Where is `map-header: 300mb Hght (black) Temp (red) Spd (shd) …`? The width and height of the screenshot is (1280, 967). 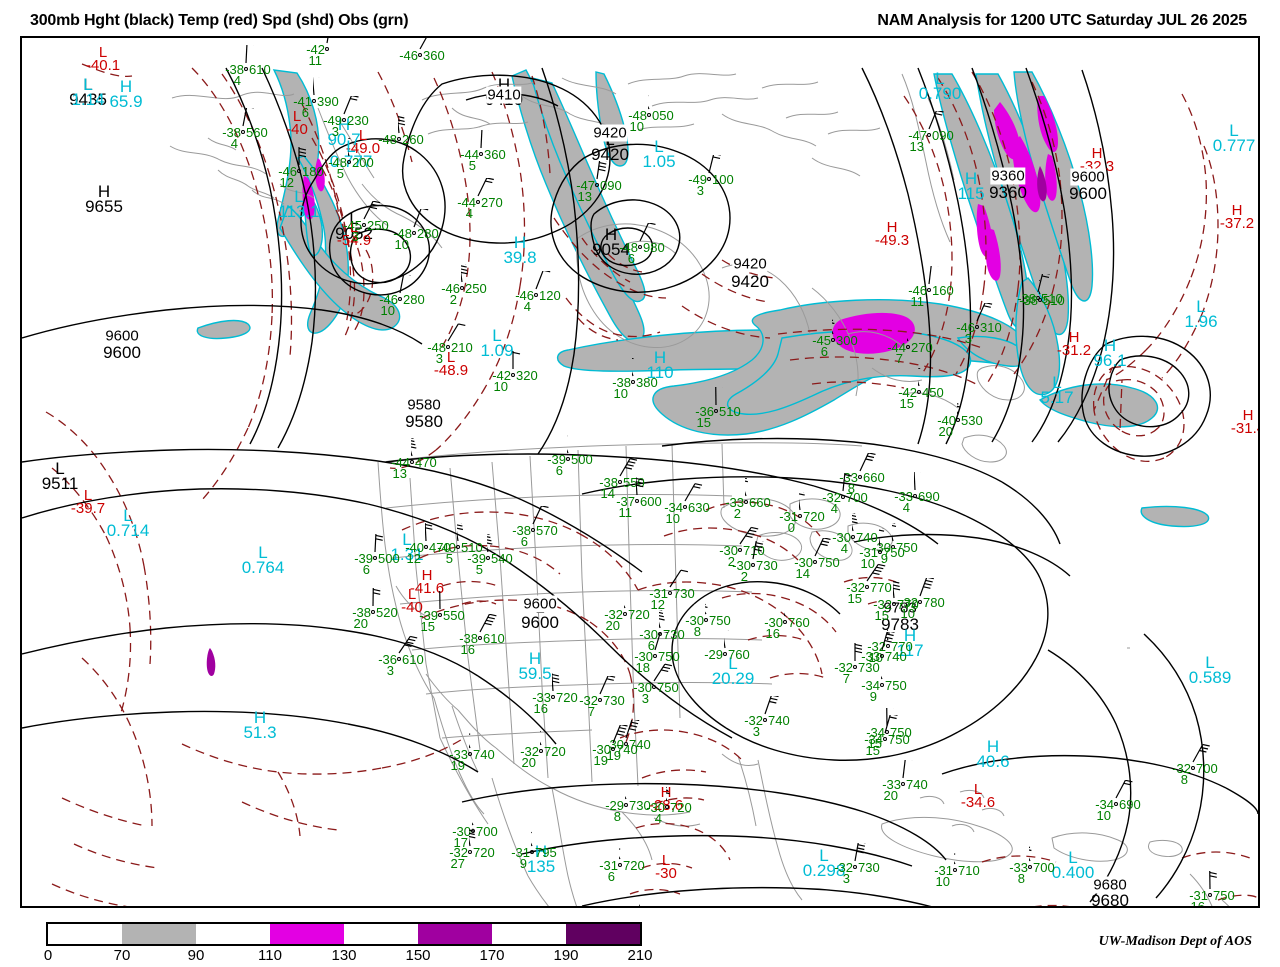
map-header: 300mb Hght (black) Temp (red) Spd (shd) … is located at coordinates (640, 18).